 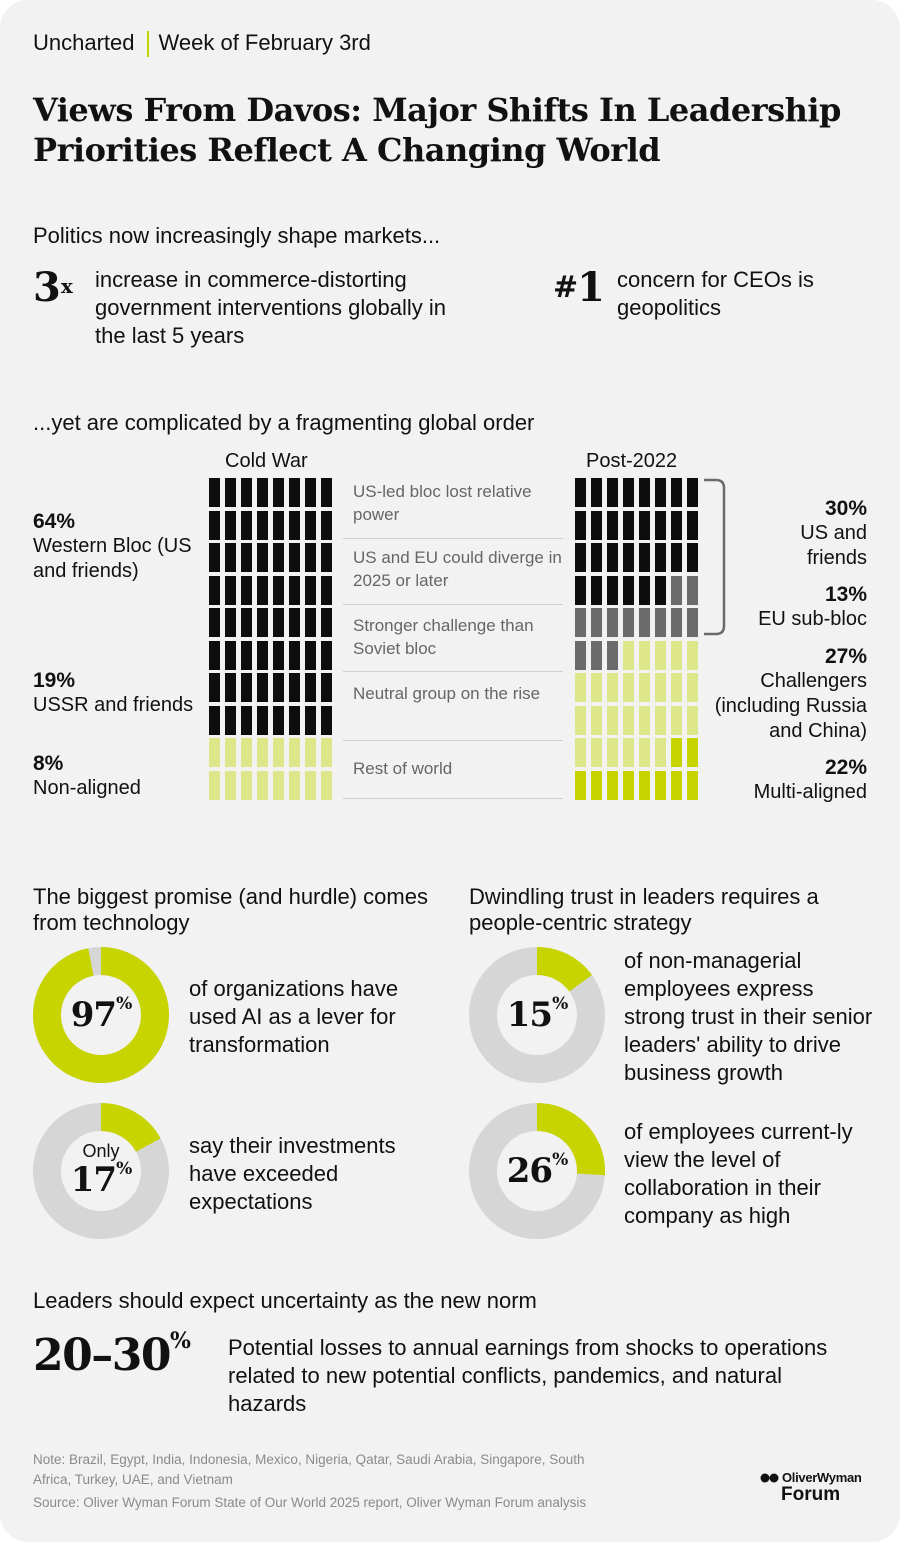 I want to click on label-us-friends-text: US and friends, so click(x=833, y=545).